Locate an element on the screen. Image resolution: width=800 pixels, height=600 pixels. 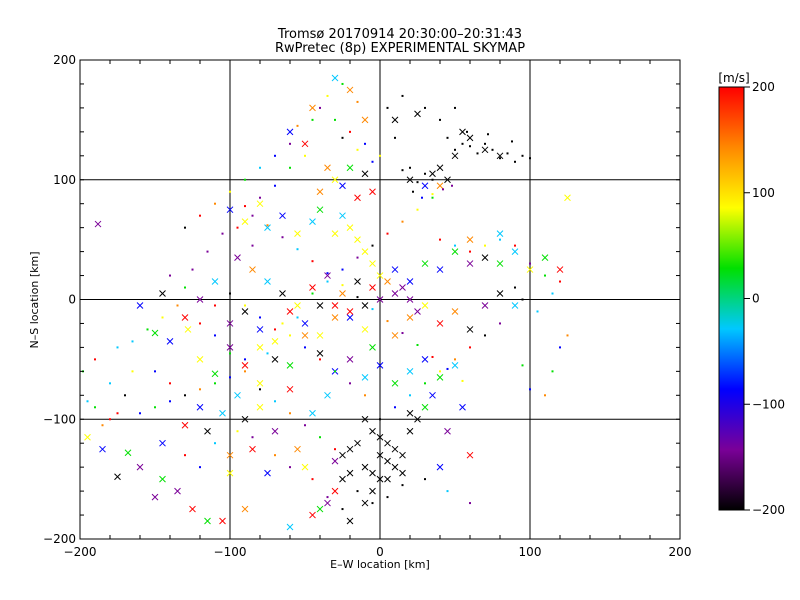
colorbar is located at coordinates (731, 298).